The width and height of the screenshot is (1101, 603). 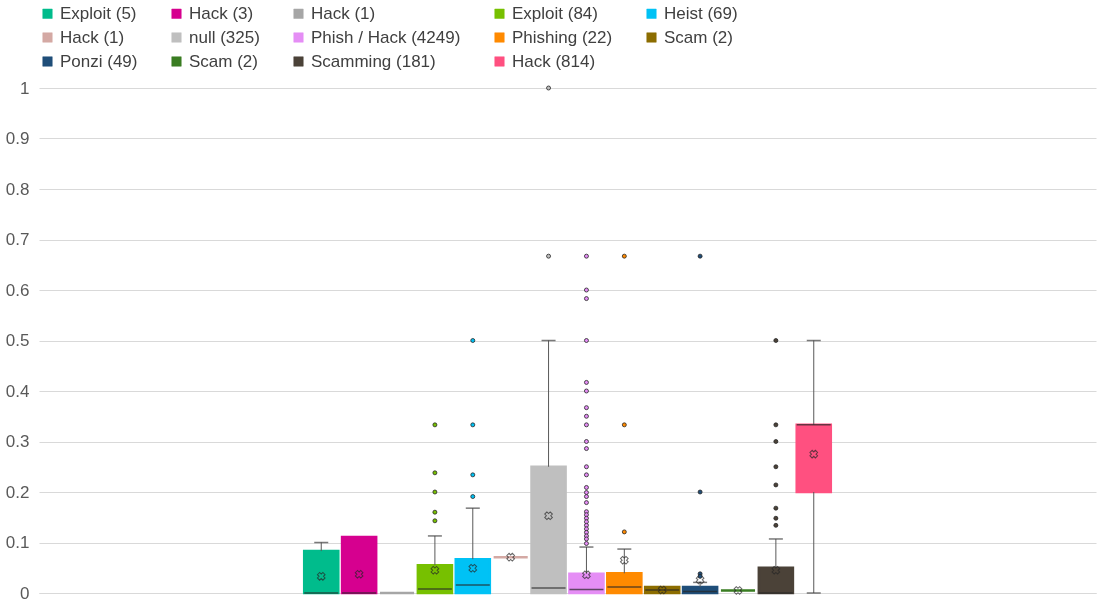 What do you see at coordinates (562, 37) in the screenshot?
I see `legend-label: Phishing (22)` at bounding box center [562, 37].